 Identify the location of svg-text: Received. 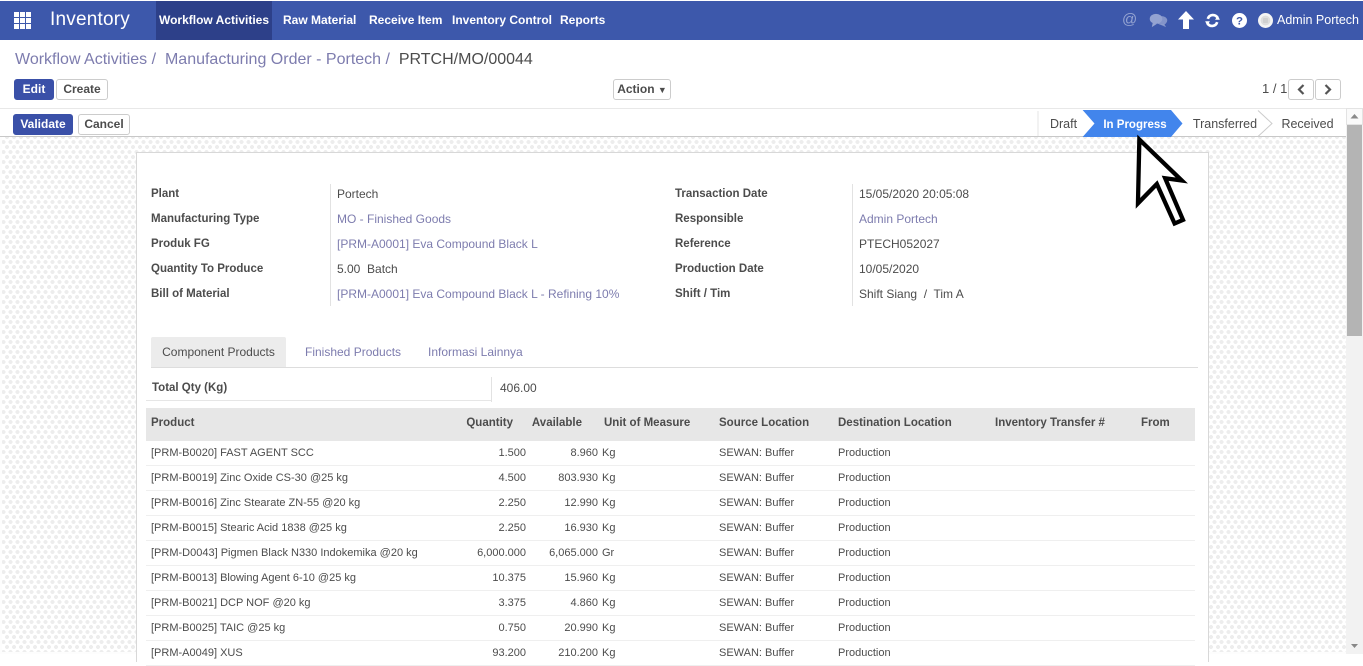
(1307, 124).